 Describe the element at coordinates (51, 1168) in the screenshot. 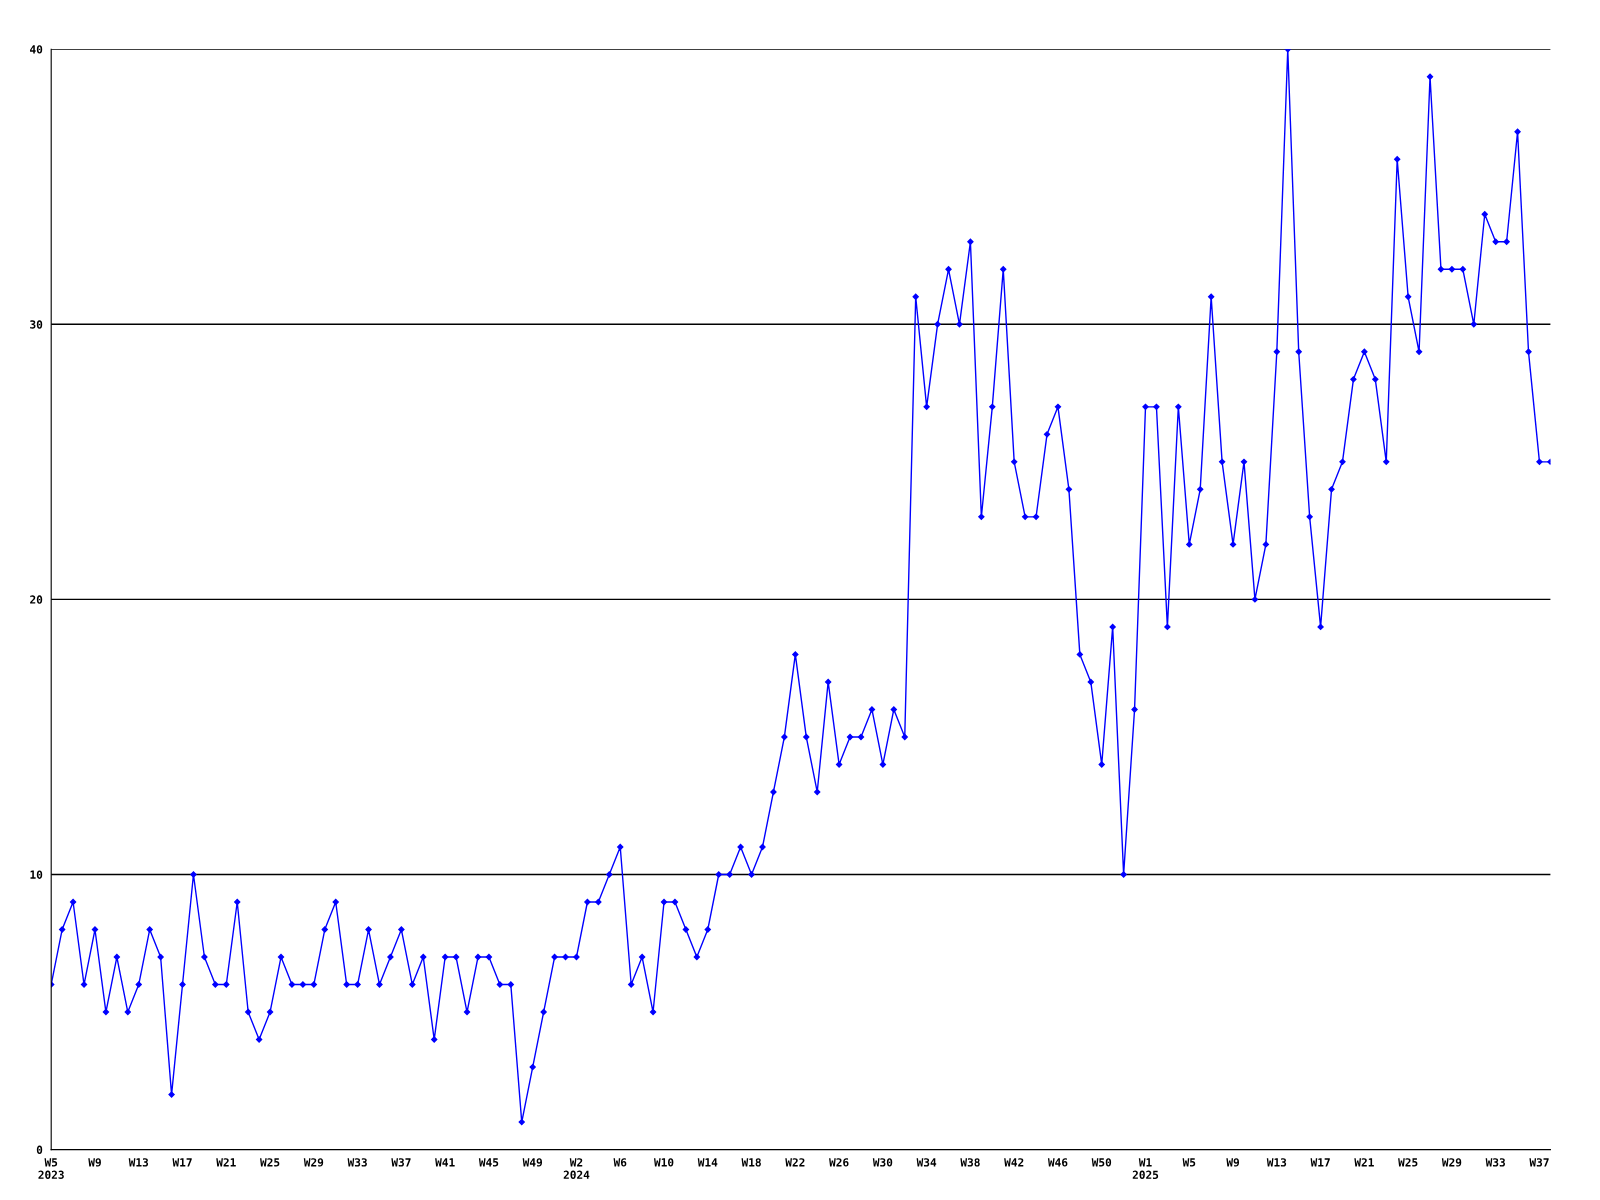

I see `x-tick-label: W5 2023` at that location.